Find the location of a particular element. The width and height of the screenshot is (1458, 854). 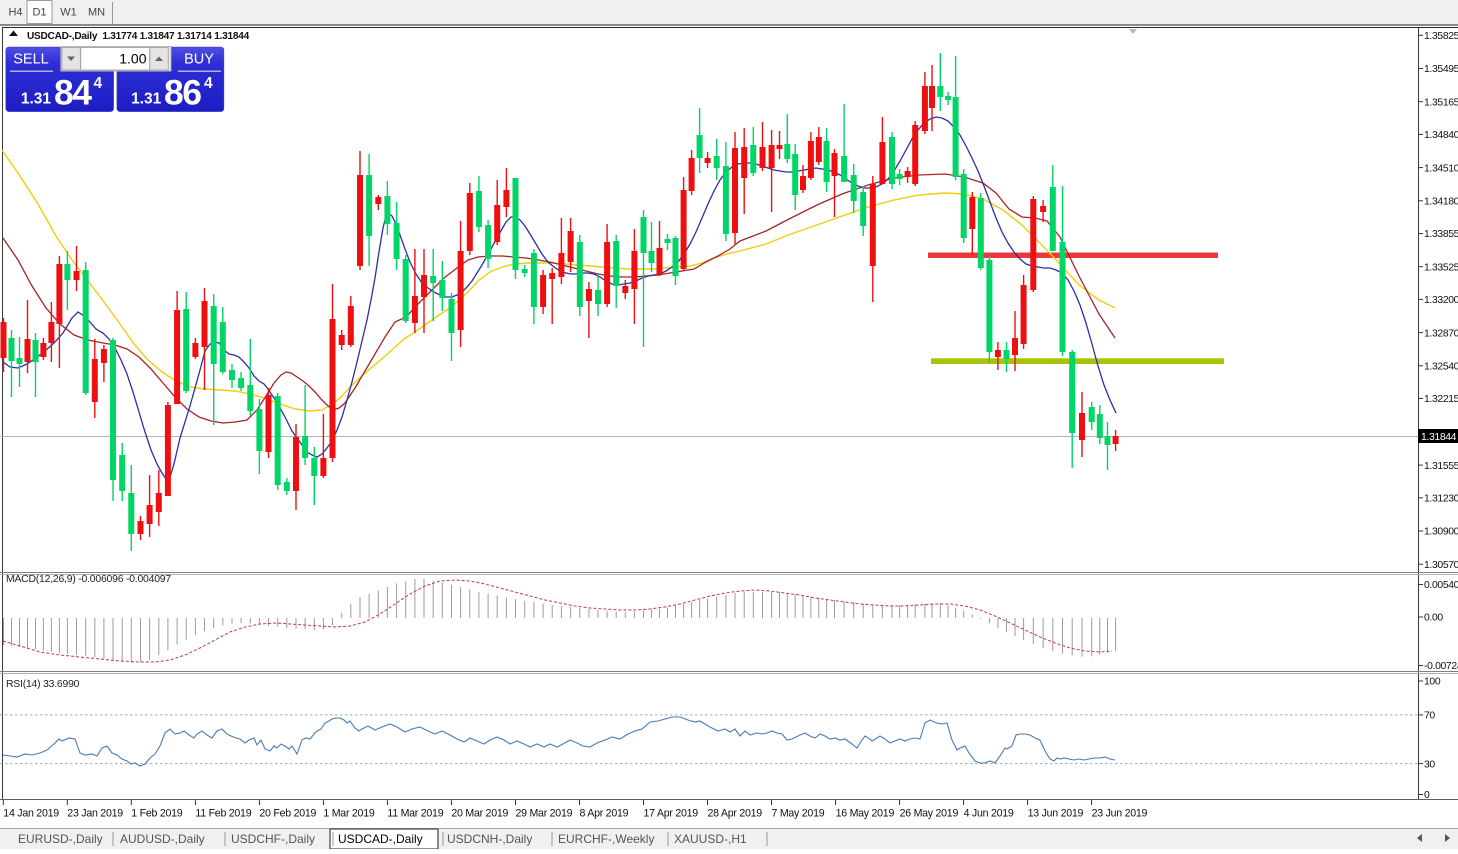

svg-text: 0.00 is located at coordinates (1433, 618).